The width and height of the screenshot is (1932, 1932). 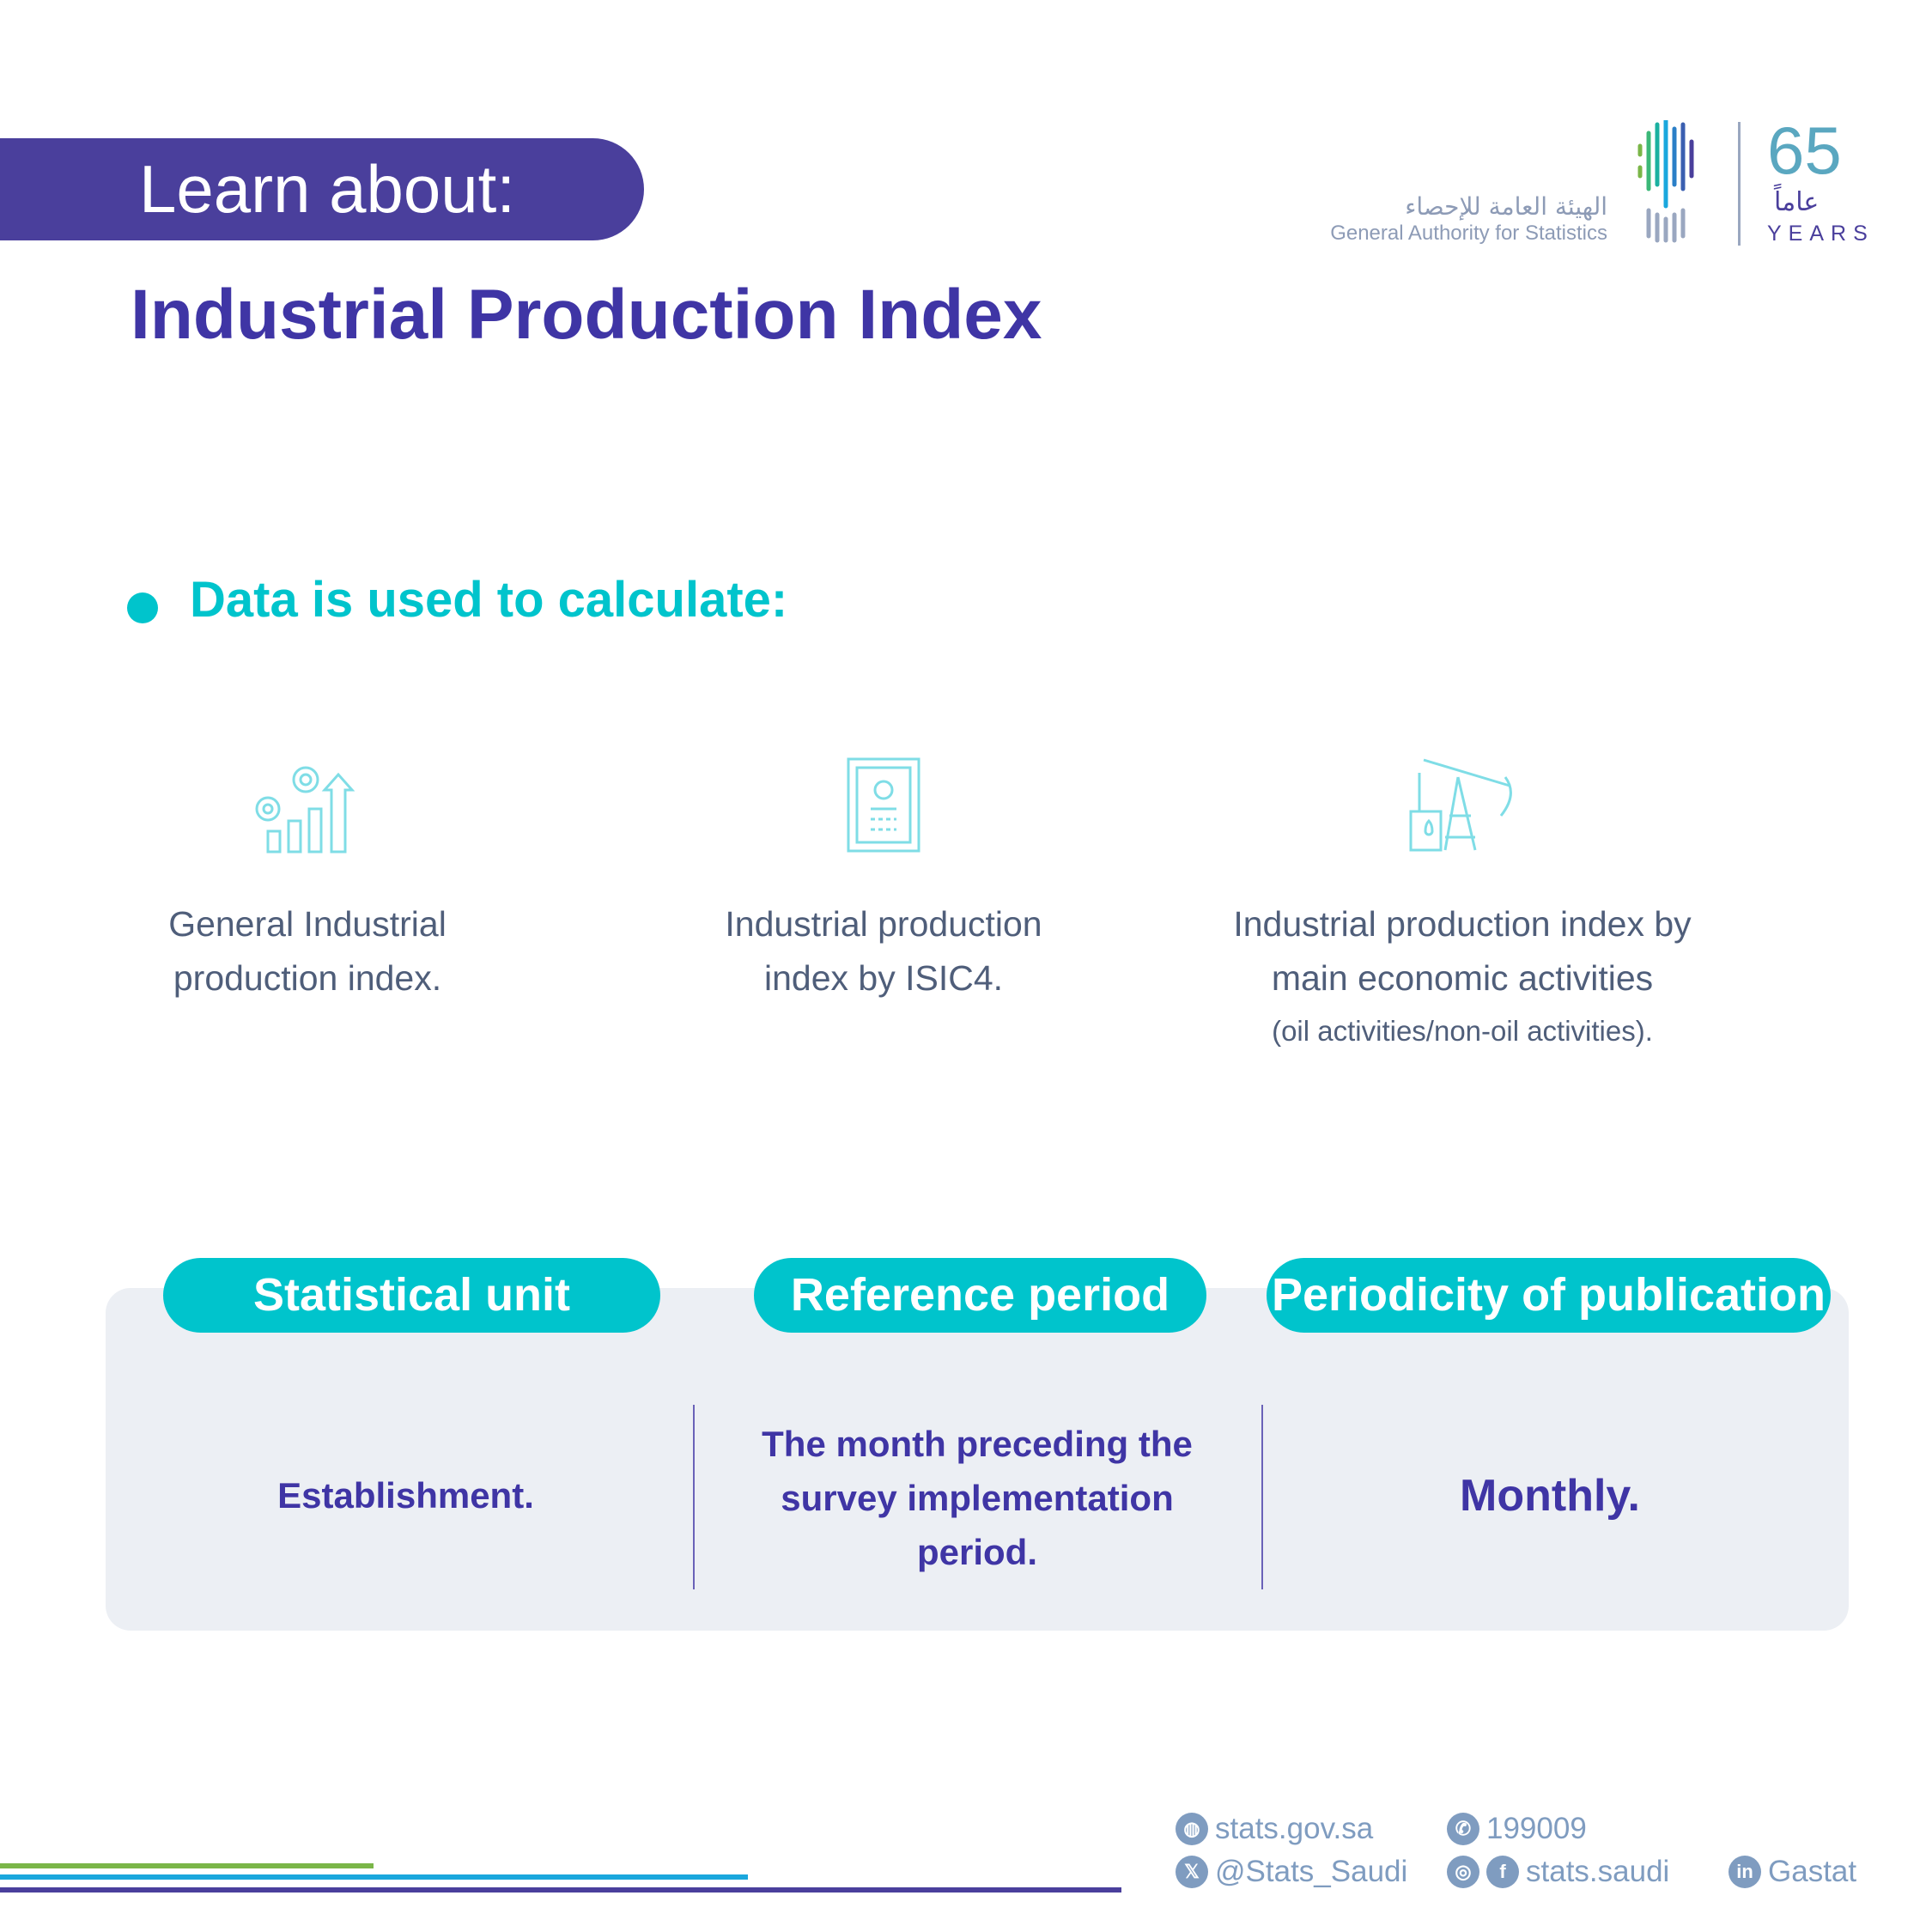 I want to click on x-icon: 𝕏, so click(x=1192, y=1872).